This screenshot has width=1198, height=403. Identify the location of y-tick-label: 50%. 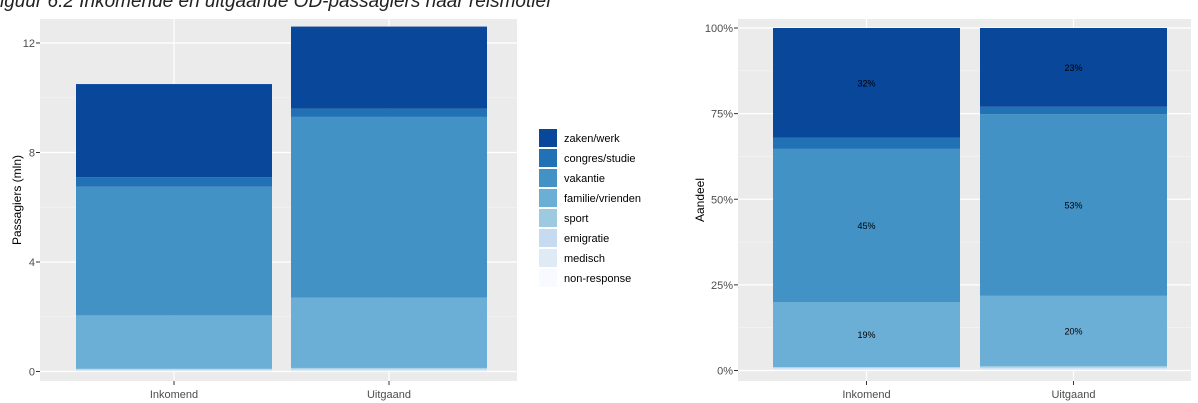
(722, 200).